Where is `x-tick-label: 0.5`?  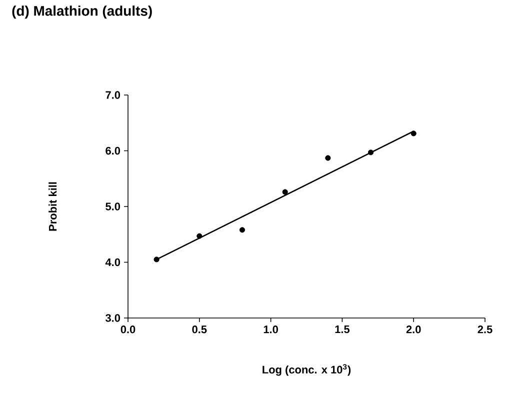
x-tick-label: 0.5 is located at coordinates (199, 330).